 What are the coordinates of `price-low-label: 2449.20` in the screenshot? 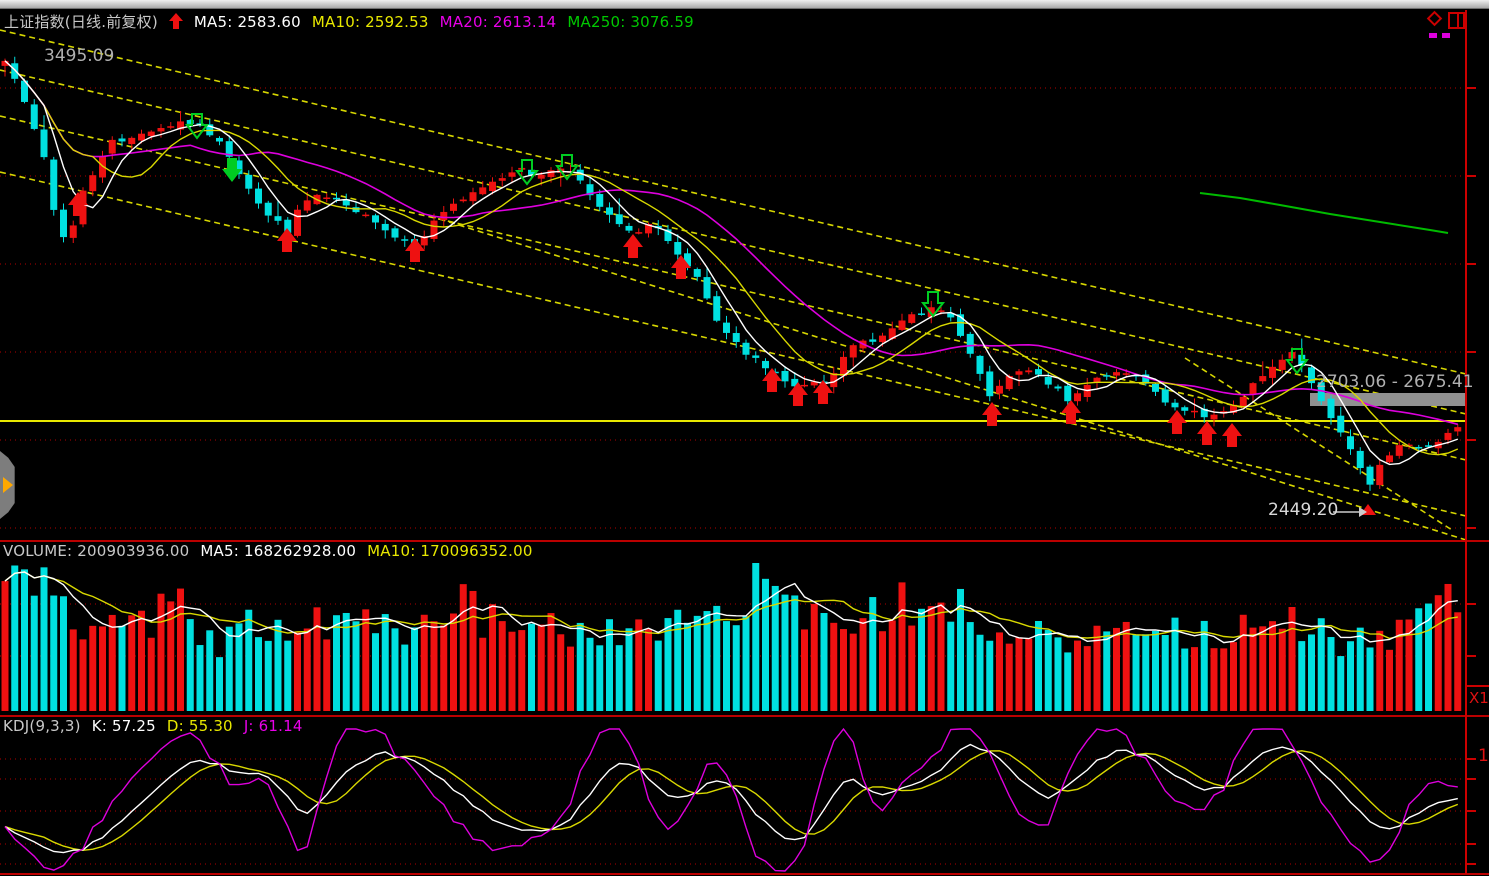 It's located at (1303, 510).